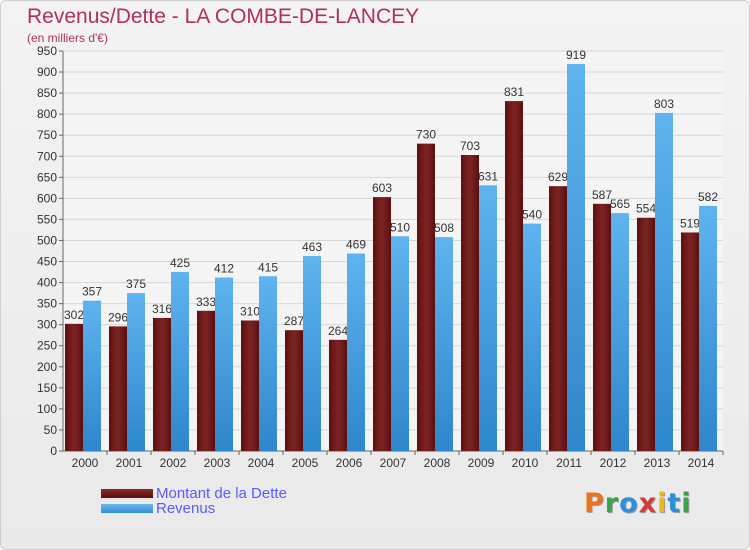 The image size is (750, 550). Describe the element at coordinates (612, 503) in the screenshot. I see `logo-letter: r` at that location.